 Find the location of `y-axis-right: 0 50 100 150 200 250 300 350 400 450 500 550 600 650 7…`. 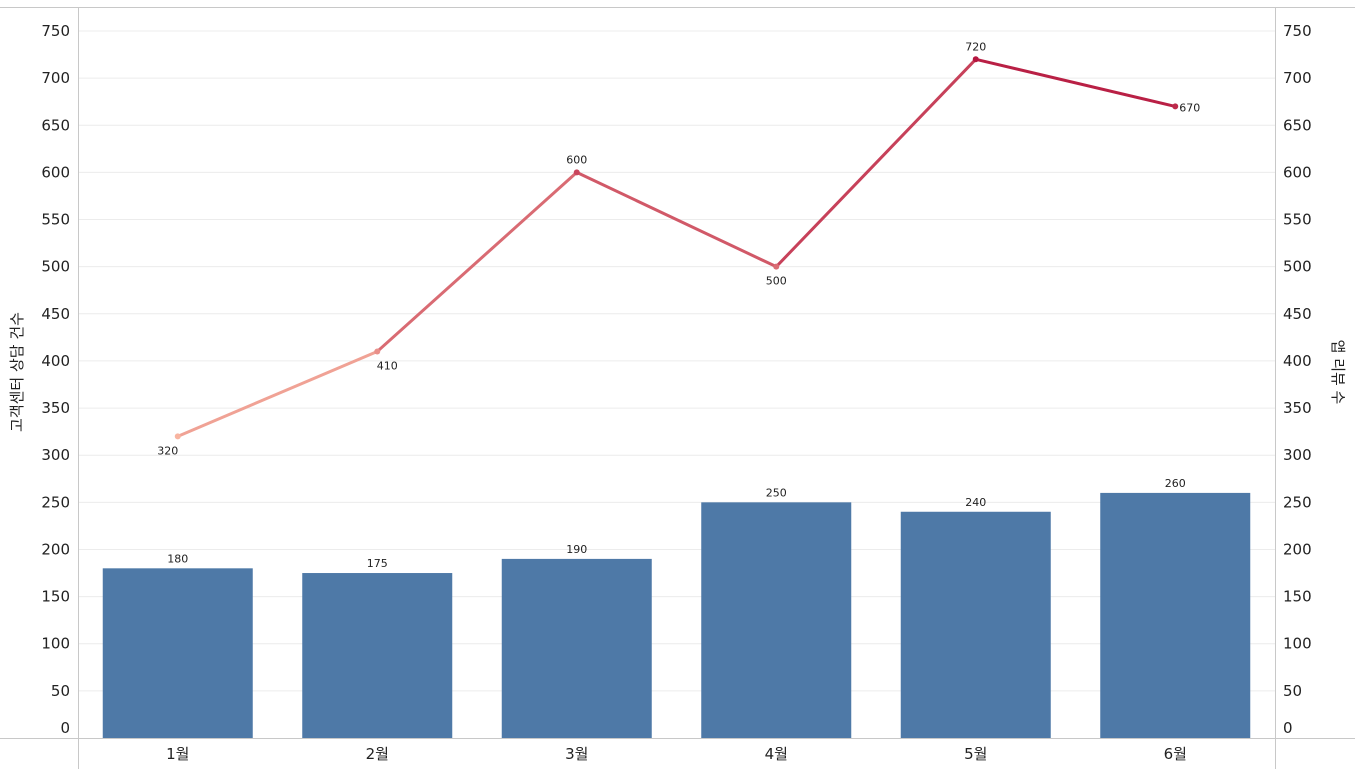

y-axis-right: 0 50 100 150 200 250 300 350 400 450 500 550 600 650 7… is located at coordinates (1297, 379).